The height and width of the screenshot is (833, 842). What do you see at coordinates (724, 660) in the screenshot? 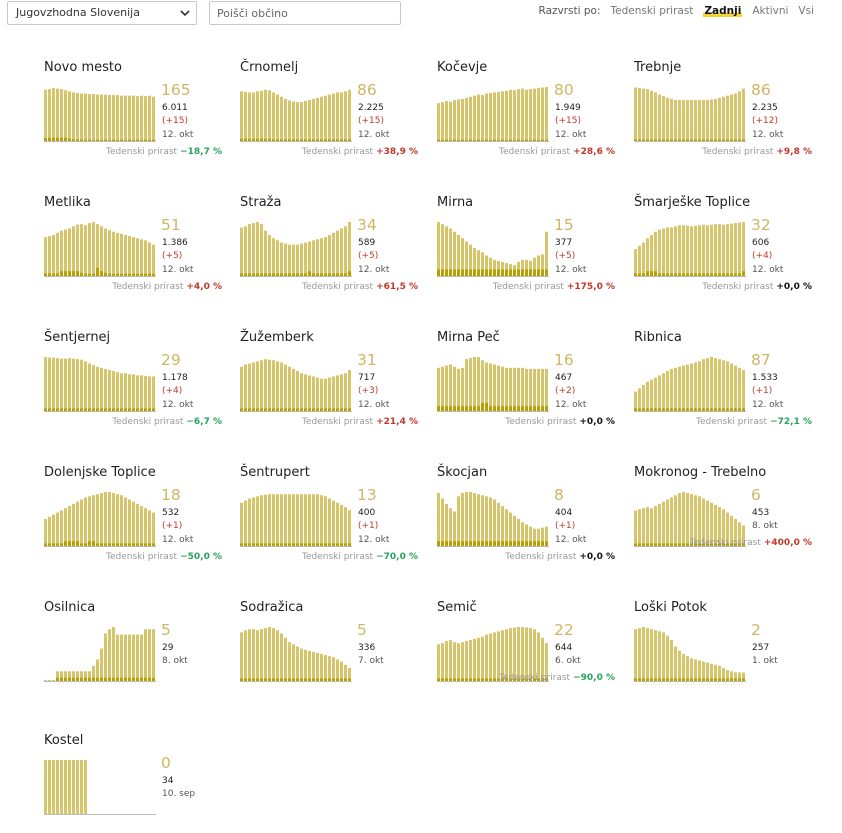
I see `municipality-card: Loški Potok 2 257 1. okt` at bounding box center [724, 660].